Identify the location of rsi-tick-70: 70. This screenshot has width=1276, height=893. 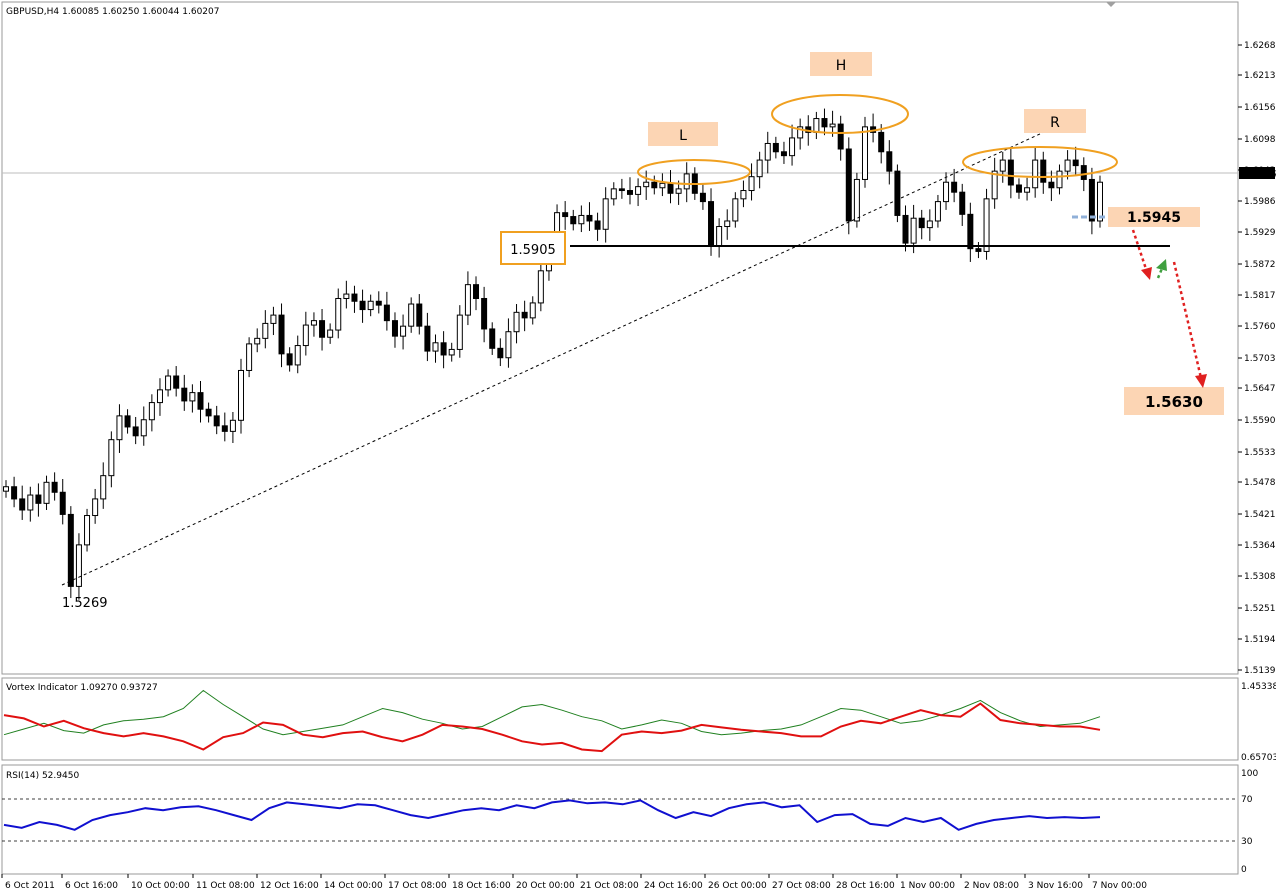
(1247, 800).